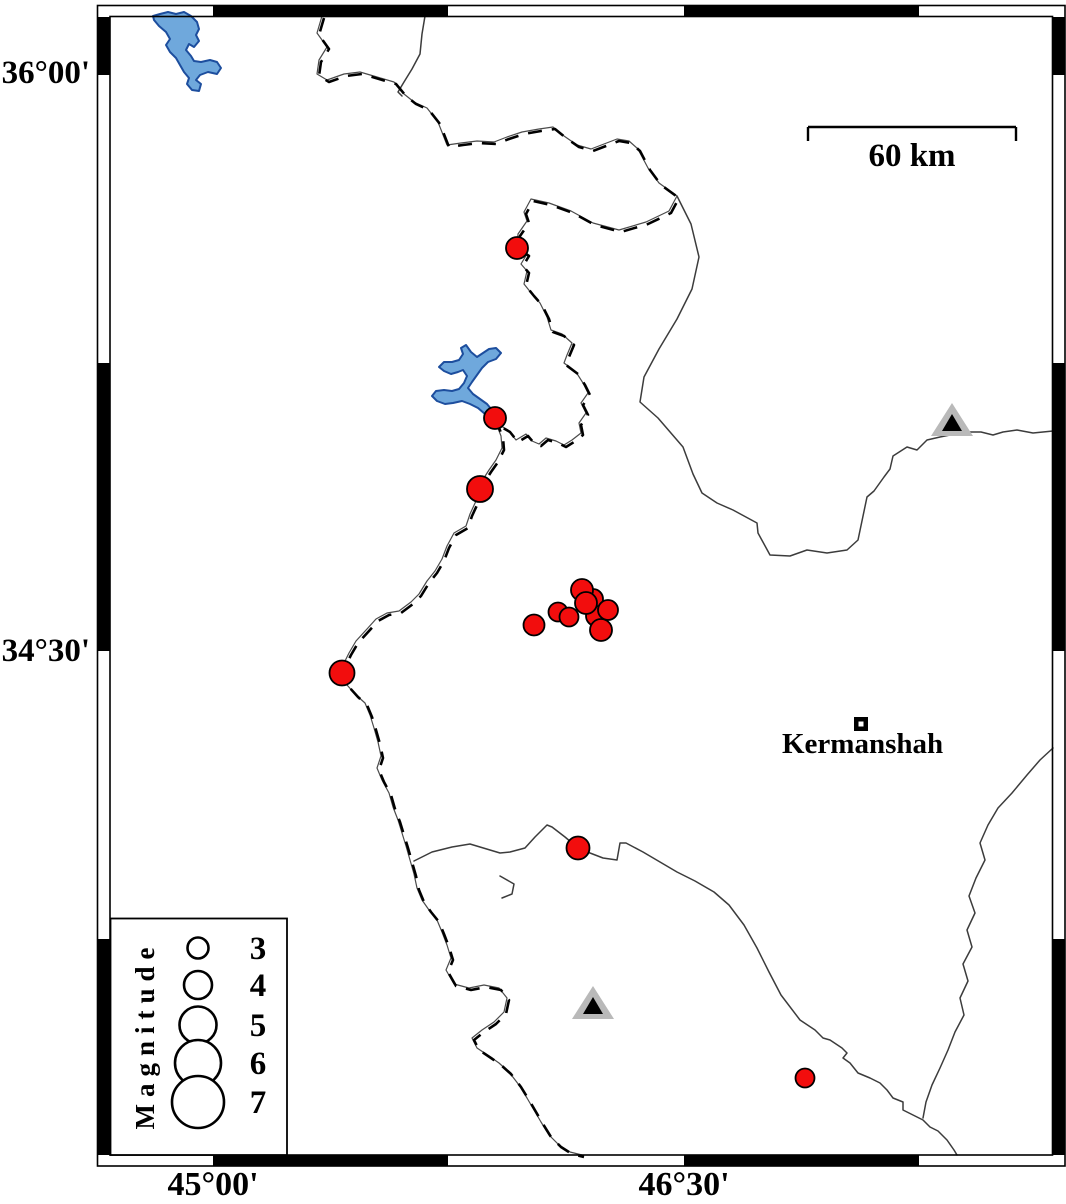  What do you see at coordinates (863, 744) in the screenshot?
I see `city-label: Kermanshah` at bounding box center [863, 744].